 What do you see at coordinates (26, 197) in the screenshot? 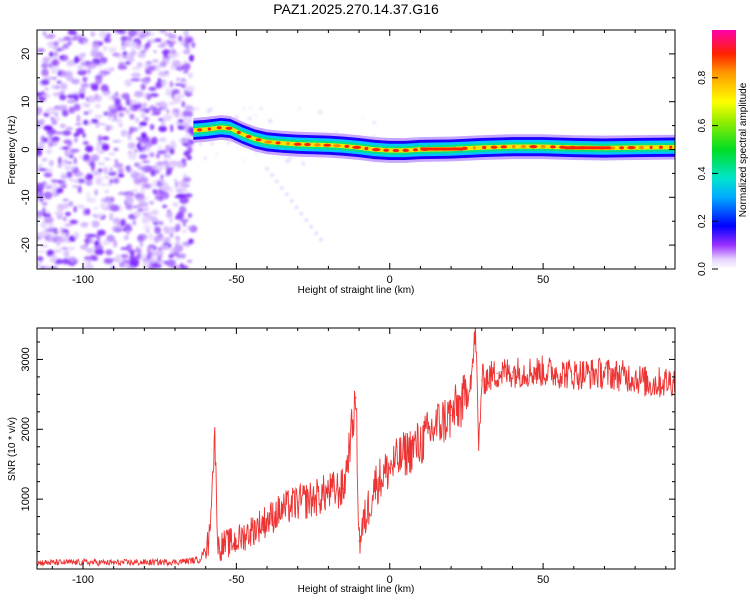
I see `y-tick-label: -10` at bounding box center [26, 197].